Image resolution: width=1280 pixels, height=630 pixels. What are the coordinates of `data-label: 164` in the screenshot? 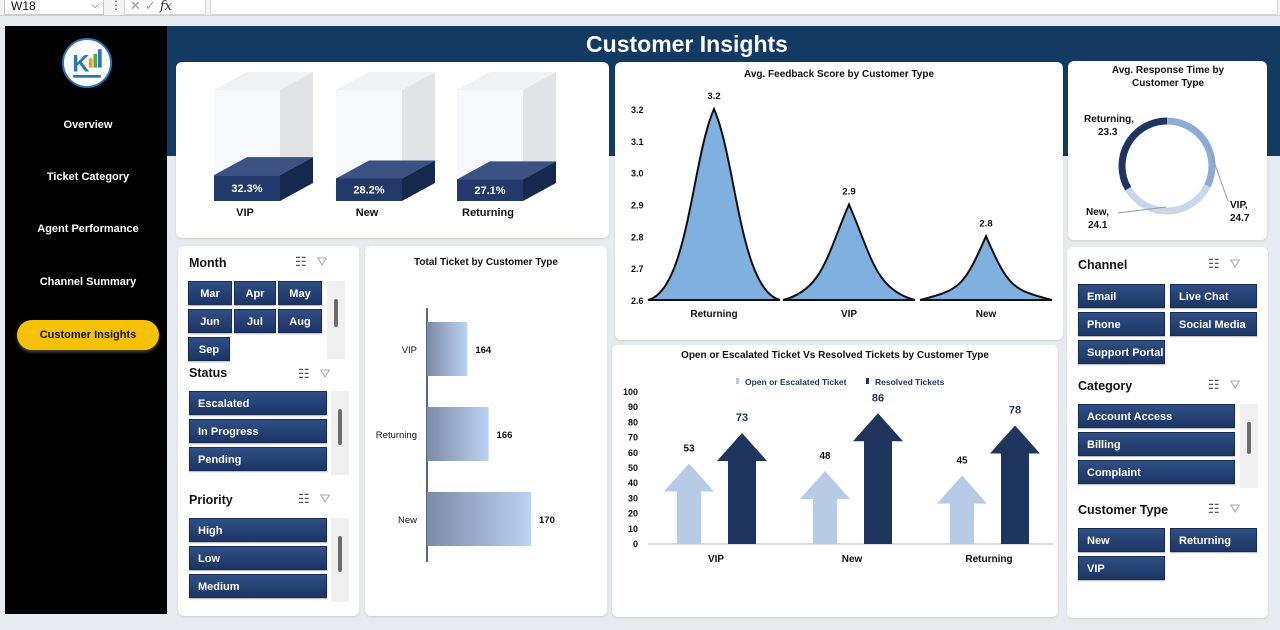 It's located at (483, 350).